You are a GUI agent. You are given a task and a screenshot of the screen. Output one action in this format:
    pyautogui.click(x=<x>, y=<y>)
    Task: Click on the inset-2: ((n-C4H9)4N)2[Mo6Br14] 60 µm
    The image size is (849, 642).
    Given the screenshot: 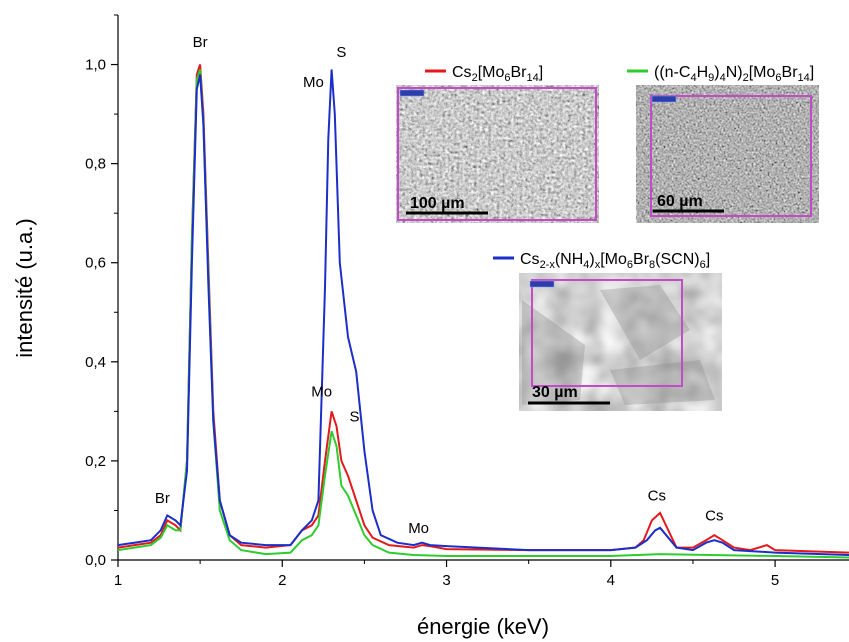 What is the action you would take?
    pyautogui.click(x=723, y=143)
    